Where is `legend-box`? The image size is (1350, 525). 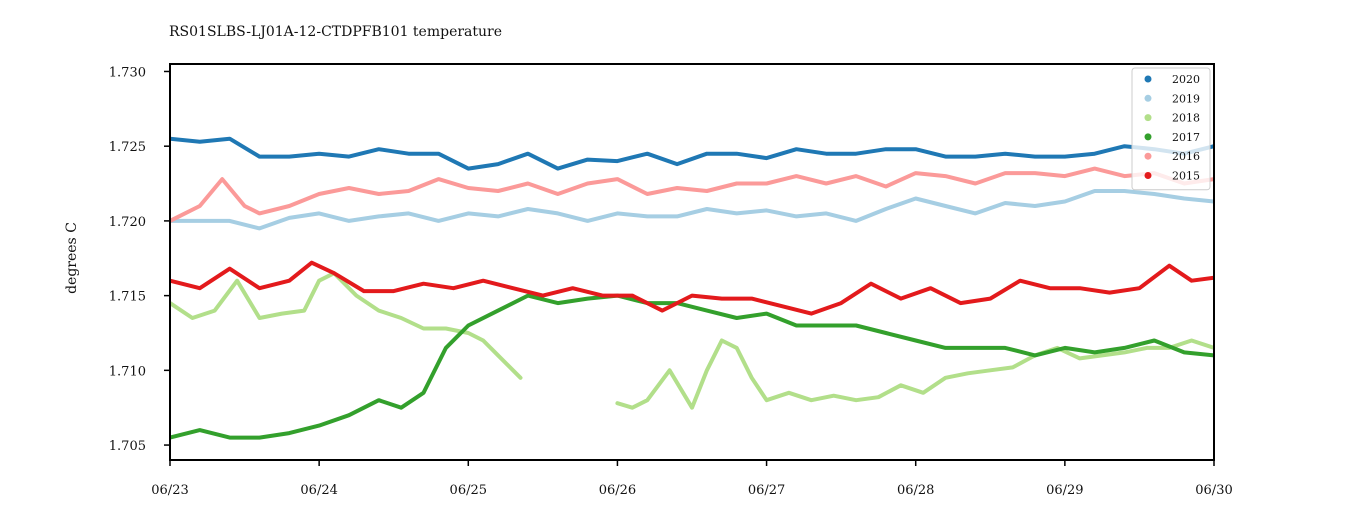 legend-box is located at coordinates (1171, 129).